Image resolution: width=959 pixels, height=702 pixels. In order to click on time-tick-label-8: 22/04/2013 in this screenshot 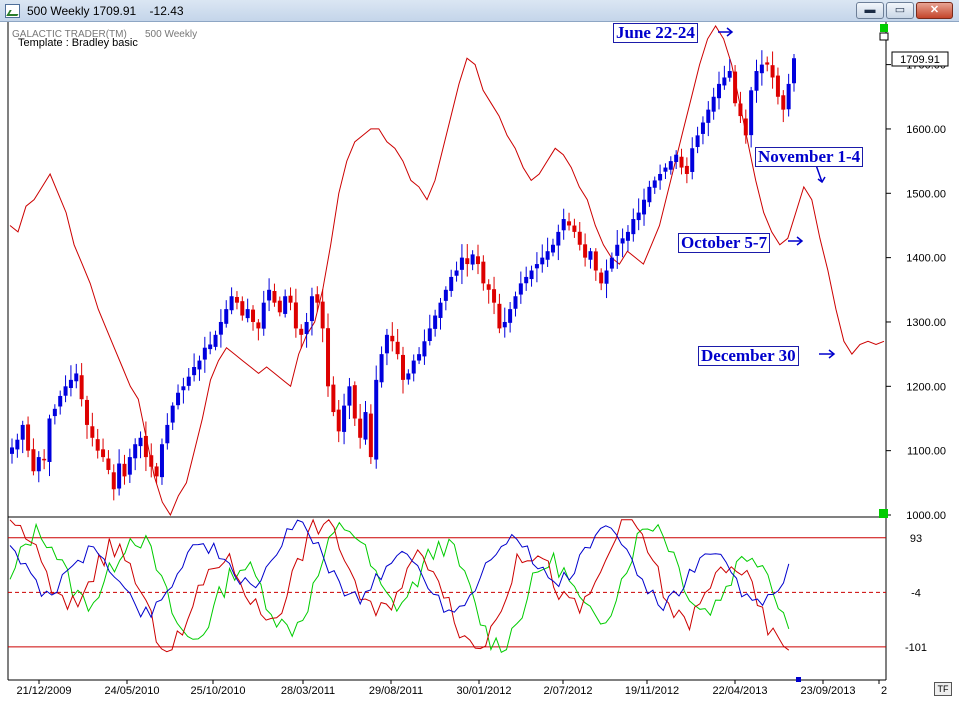, I will do `click(739, 691)`.